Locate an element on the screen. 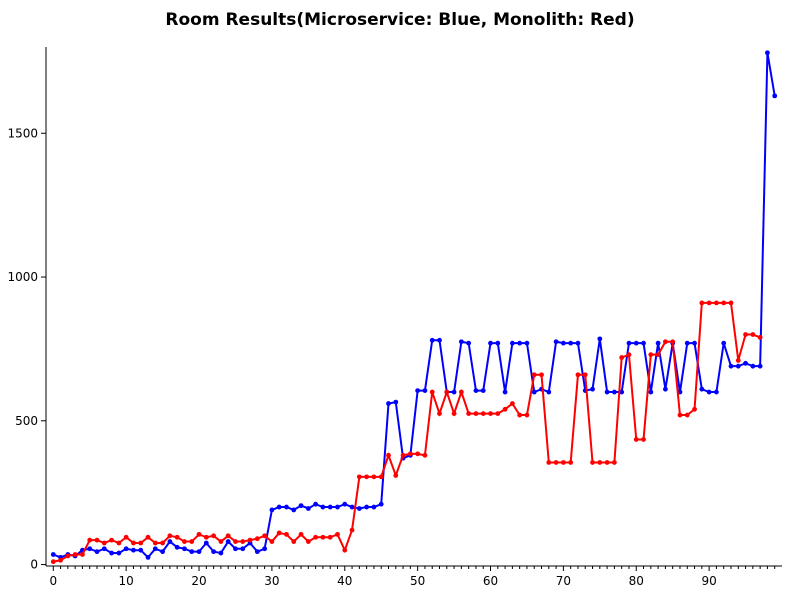 This screenshot has width=800, height=600. y-tick-label: 0 is located at coordinates (34, 565).